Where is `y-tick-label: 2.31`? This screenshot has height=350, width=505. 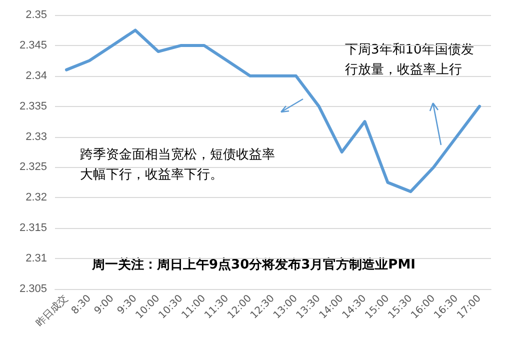
y-tick-label: 2.31 is located at coordinates (36, 258).